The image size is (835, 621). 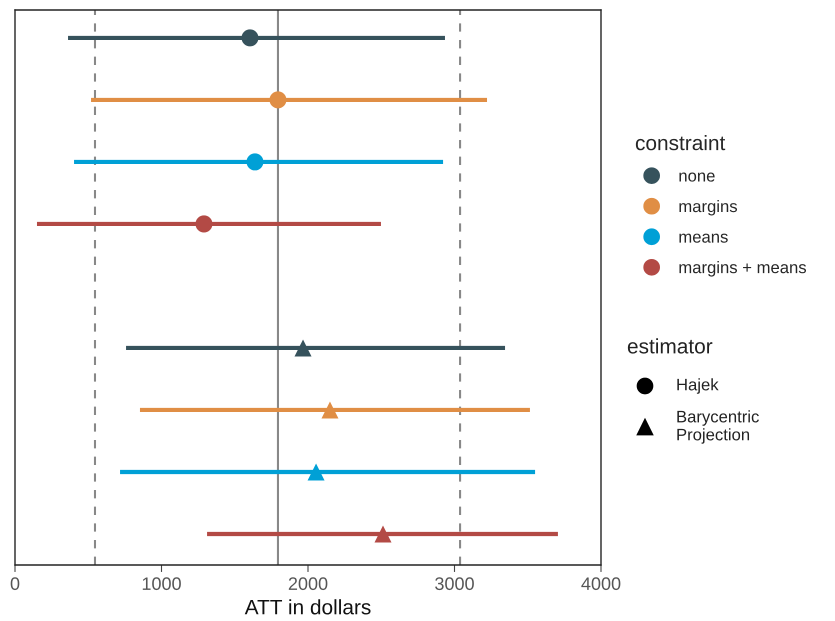 What do you see at coordinates (307, 606) in the screenshot?
I see `x-axis-title: ATT in dollars` at bounding box center [307, 606].